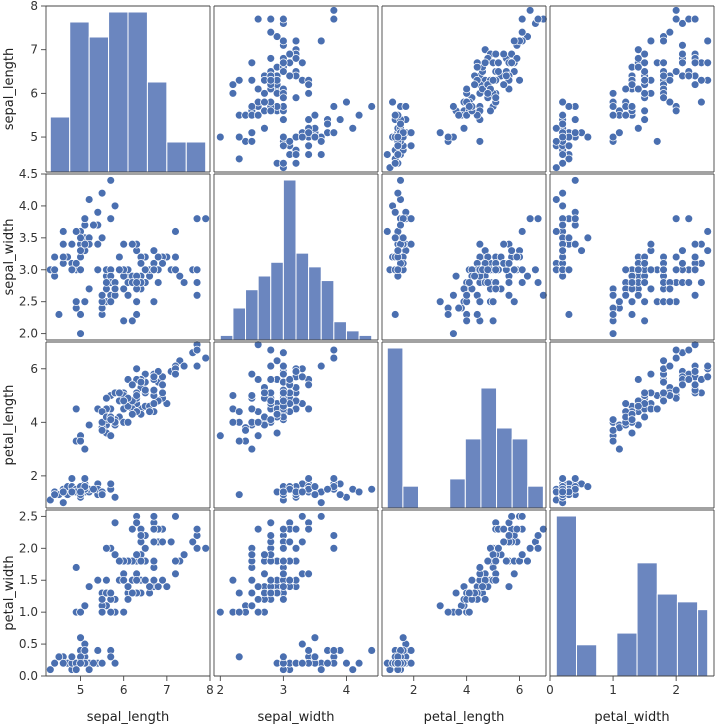 The height and width of the screenshot is (727, 727). I want to click on panel-sepal_width-vs-sepal_width, so click(296, 257).